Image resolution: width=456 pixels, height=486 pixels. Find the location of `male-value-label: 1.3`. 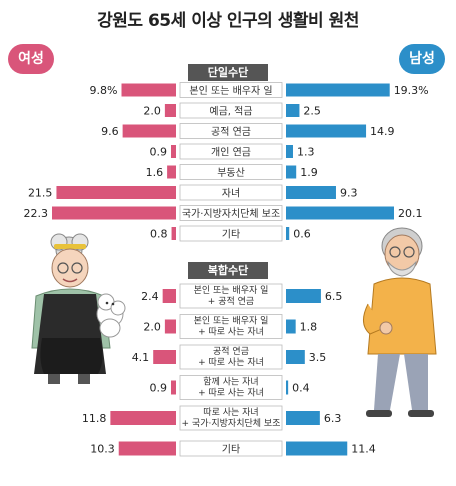

male-value-label: 1.3 is located at coordinates (306, 152).